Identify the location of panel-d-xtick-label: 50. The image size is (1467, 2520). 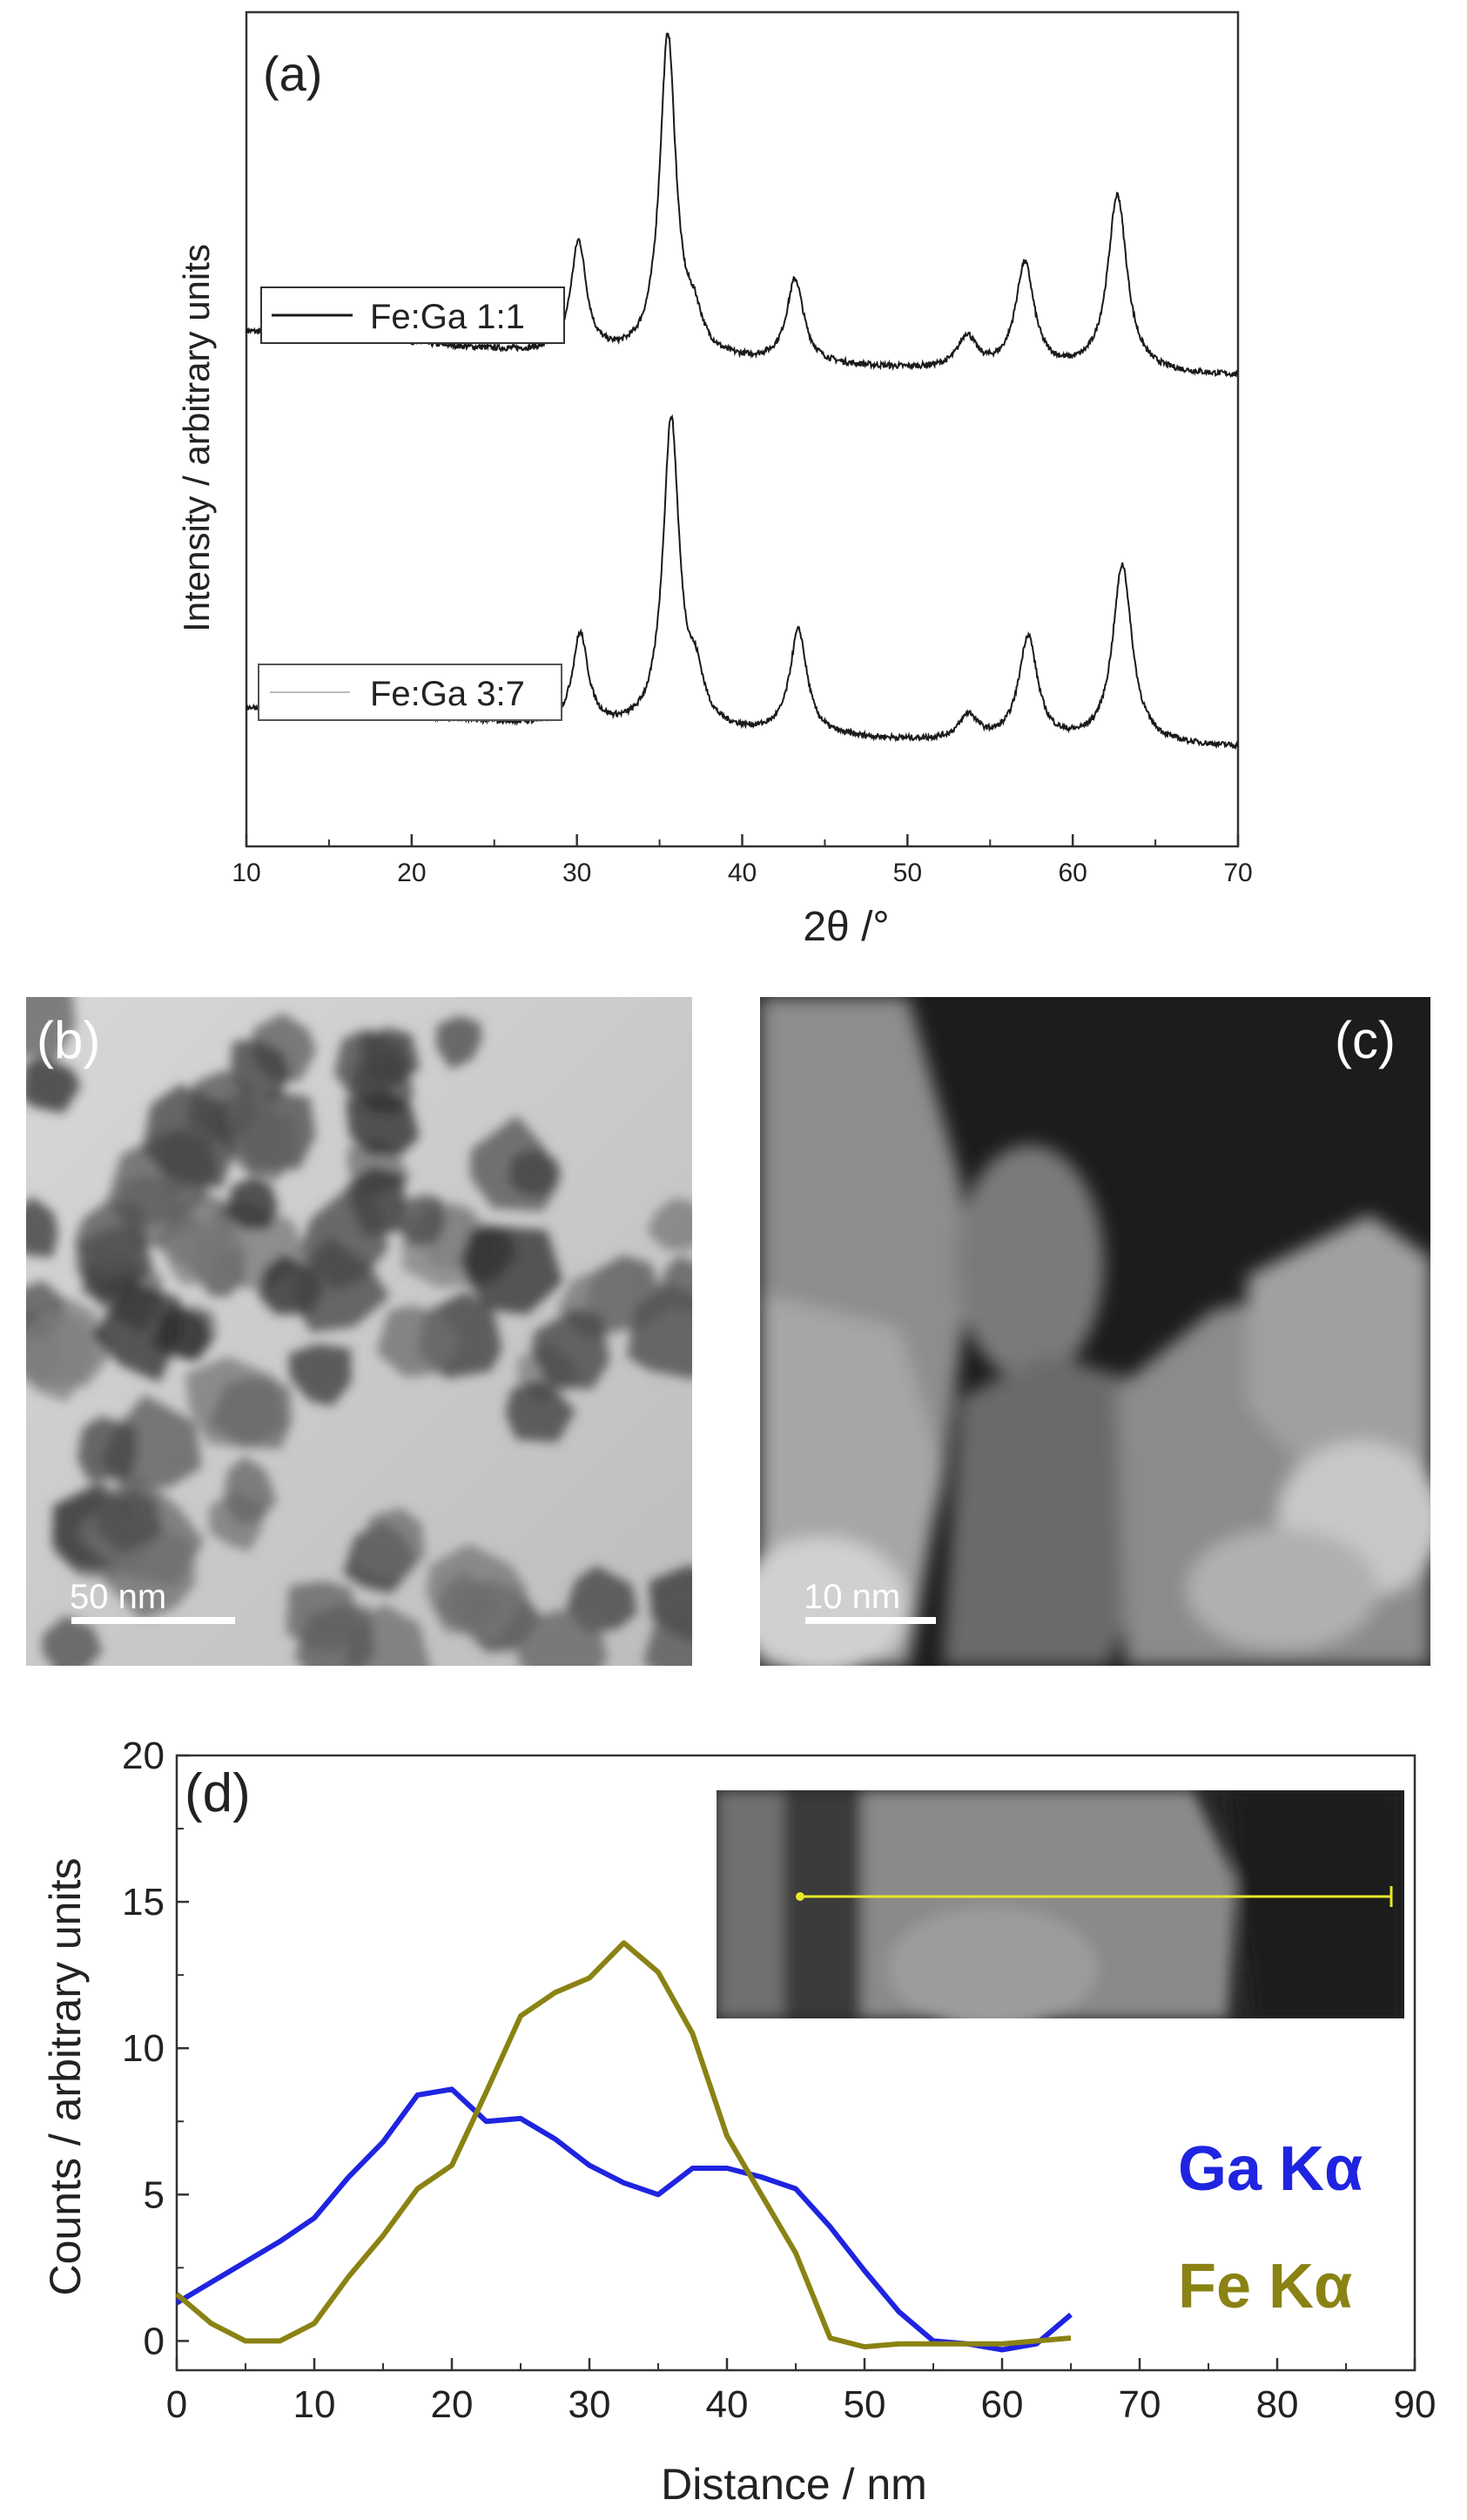
(865, 2404).